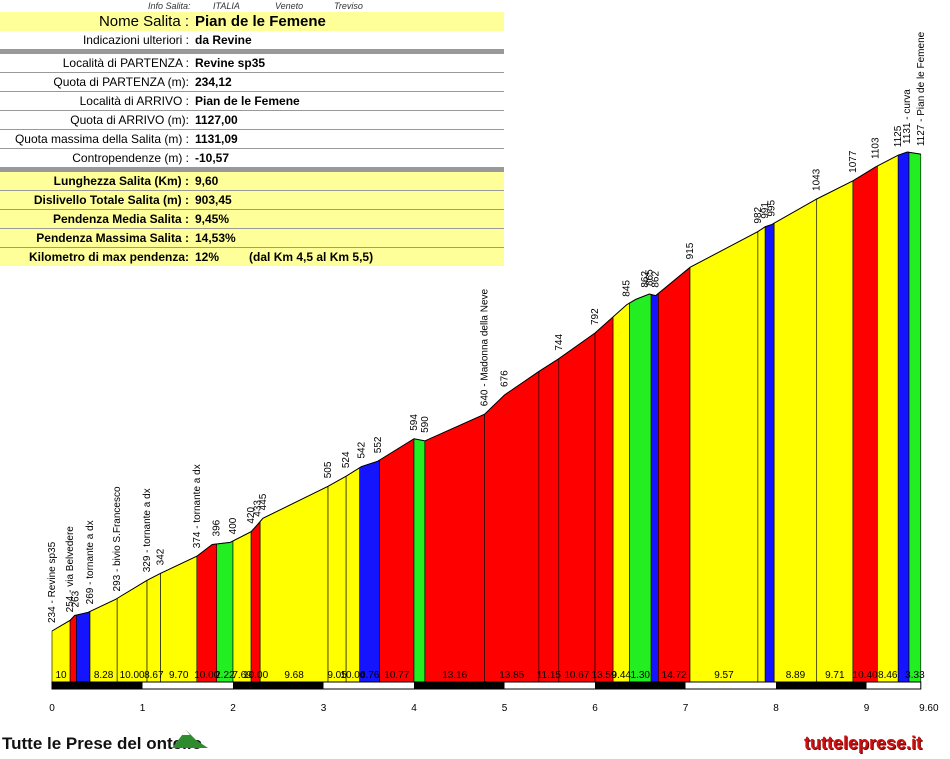 The height and width of the screenshot is (759, 950). What do you see at coordinates (96, 158) in the screenshot?
I see `info-row-label: Contropendenze (m) :` at bounding box center [96, 158].